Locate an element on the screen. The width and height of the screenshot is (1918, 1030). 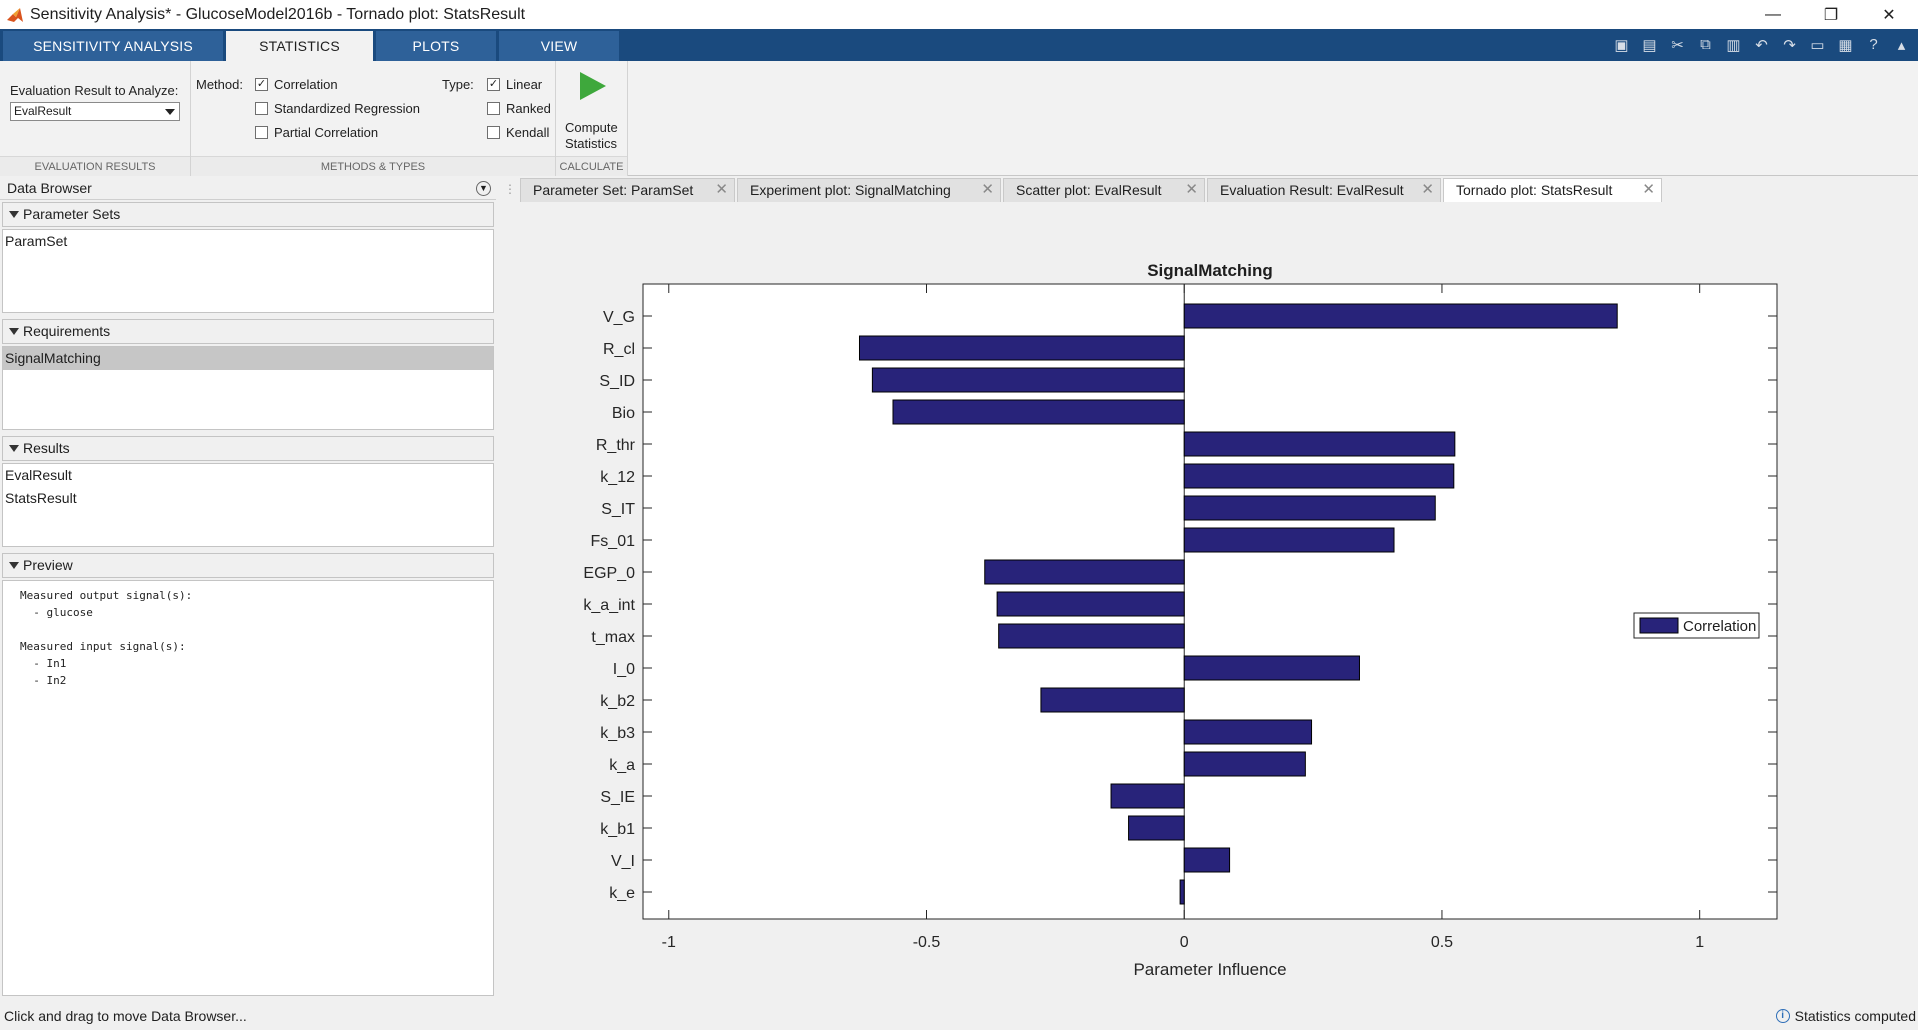
matlab-logo-icon is located at coordinates (15, 14).